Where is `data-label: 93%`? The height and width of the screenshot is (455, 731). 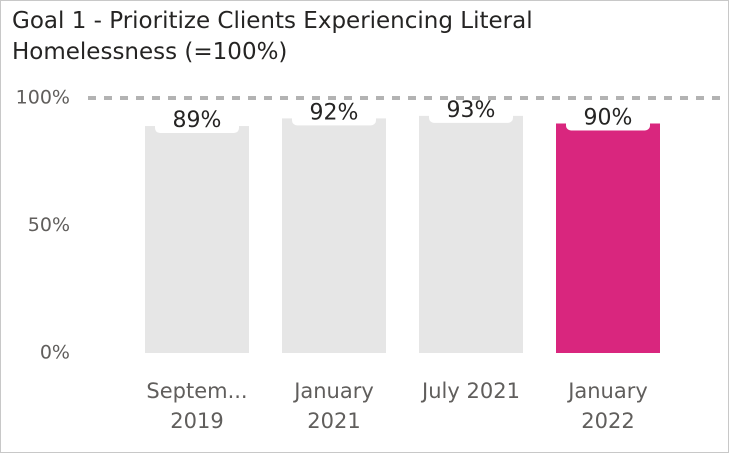 data-label: 93% is located at coordinates (471, 110).